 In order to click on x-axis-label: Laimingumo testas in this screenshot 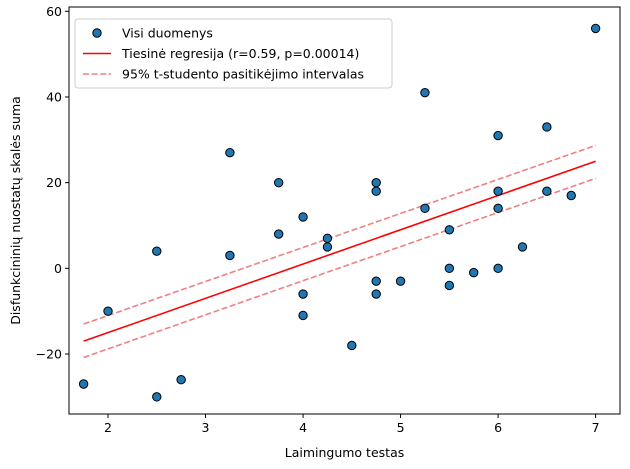, I will do `click(345, 452)`.